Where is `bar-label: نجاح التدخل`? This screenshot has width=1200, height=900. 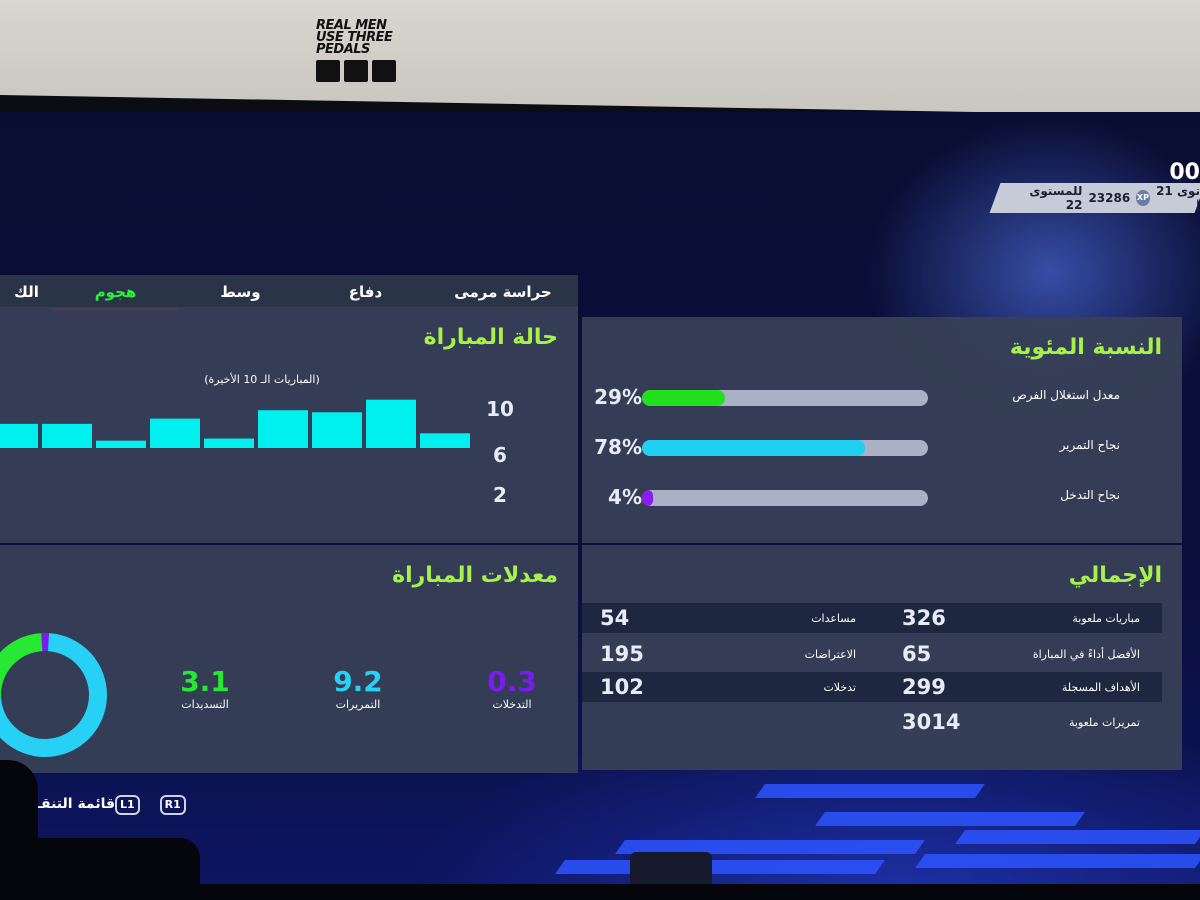 bar-label: نجاح التدخل is located at coordinates (1090, 495).